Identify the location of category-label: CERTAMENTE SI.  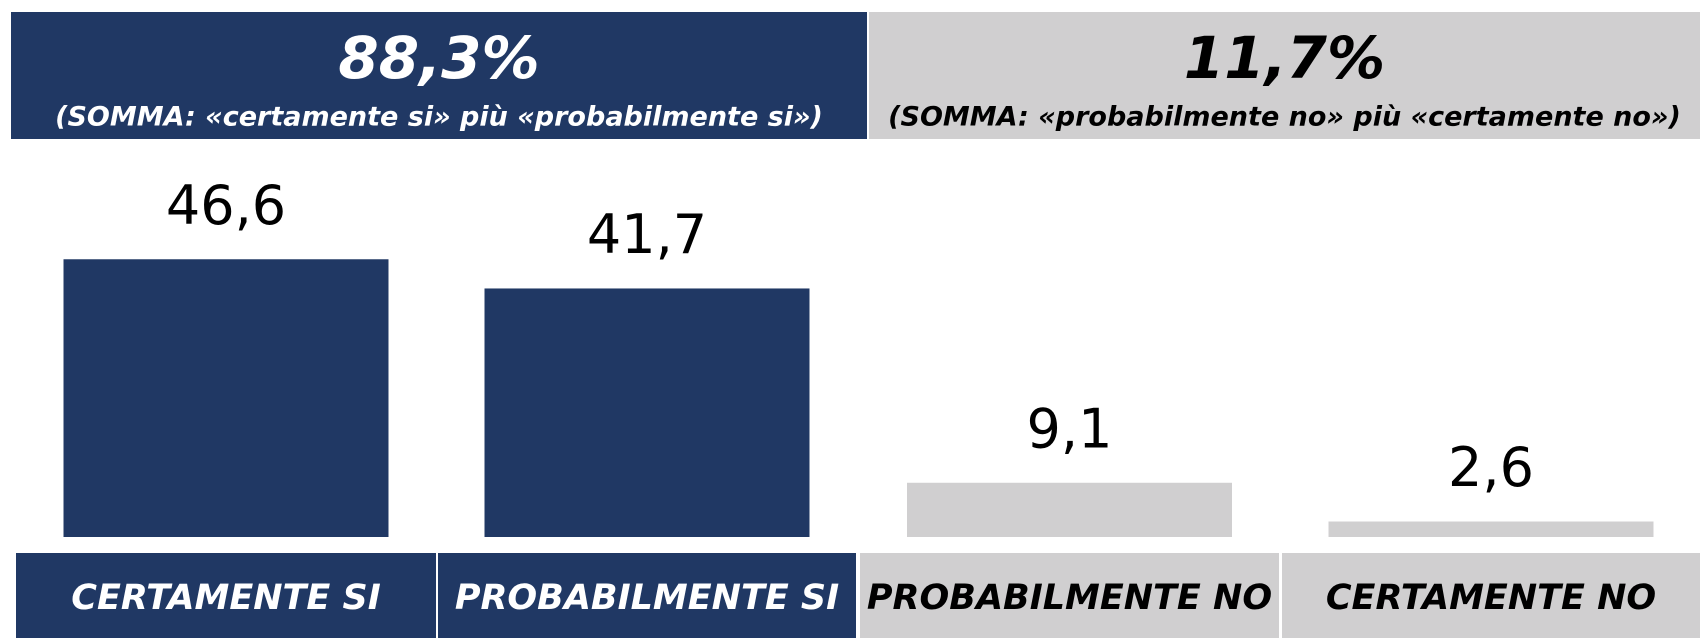
(225, 598).